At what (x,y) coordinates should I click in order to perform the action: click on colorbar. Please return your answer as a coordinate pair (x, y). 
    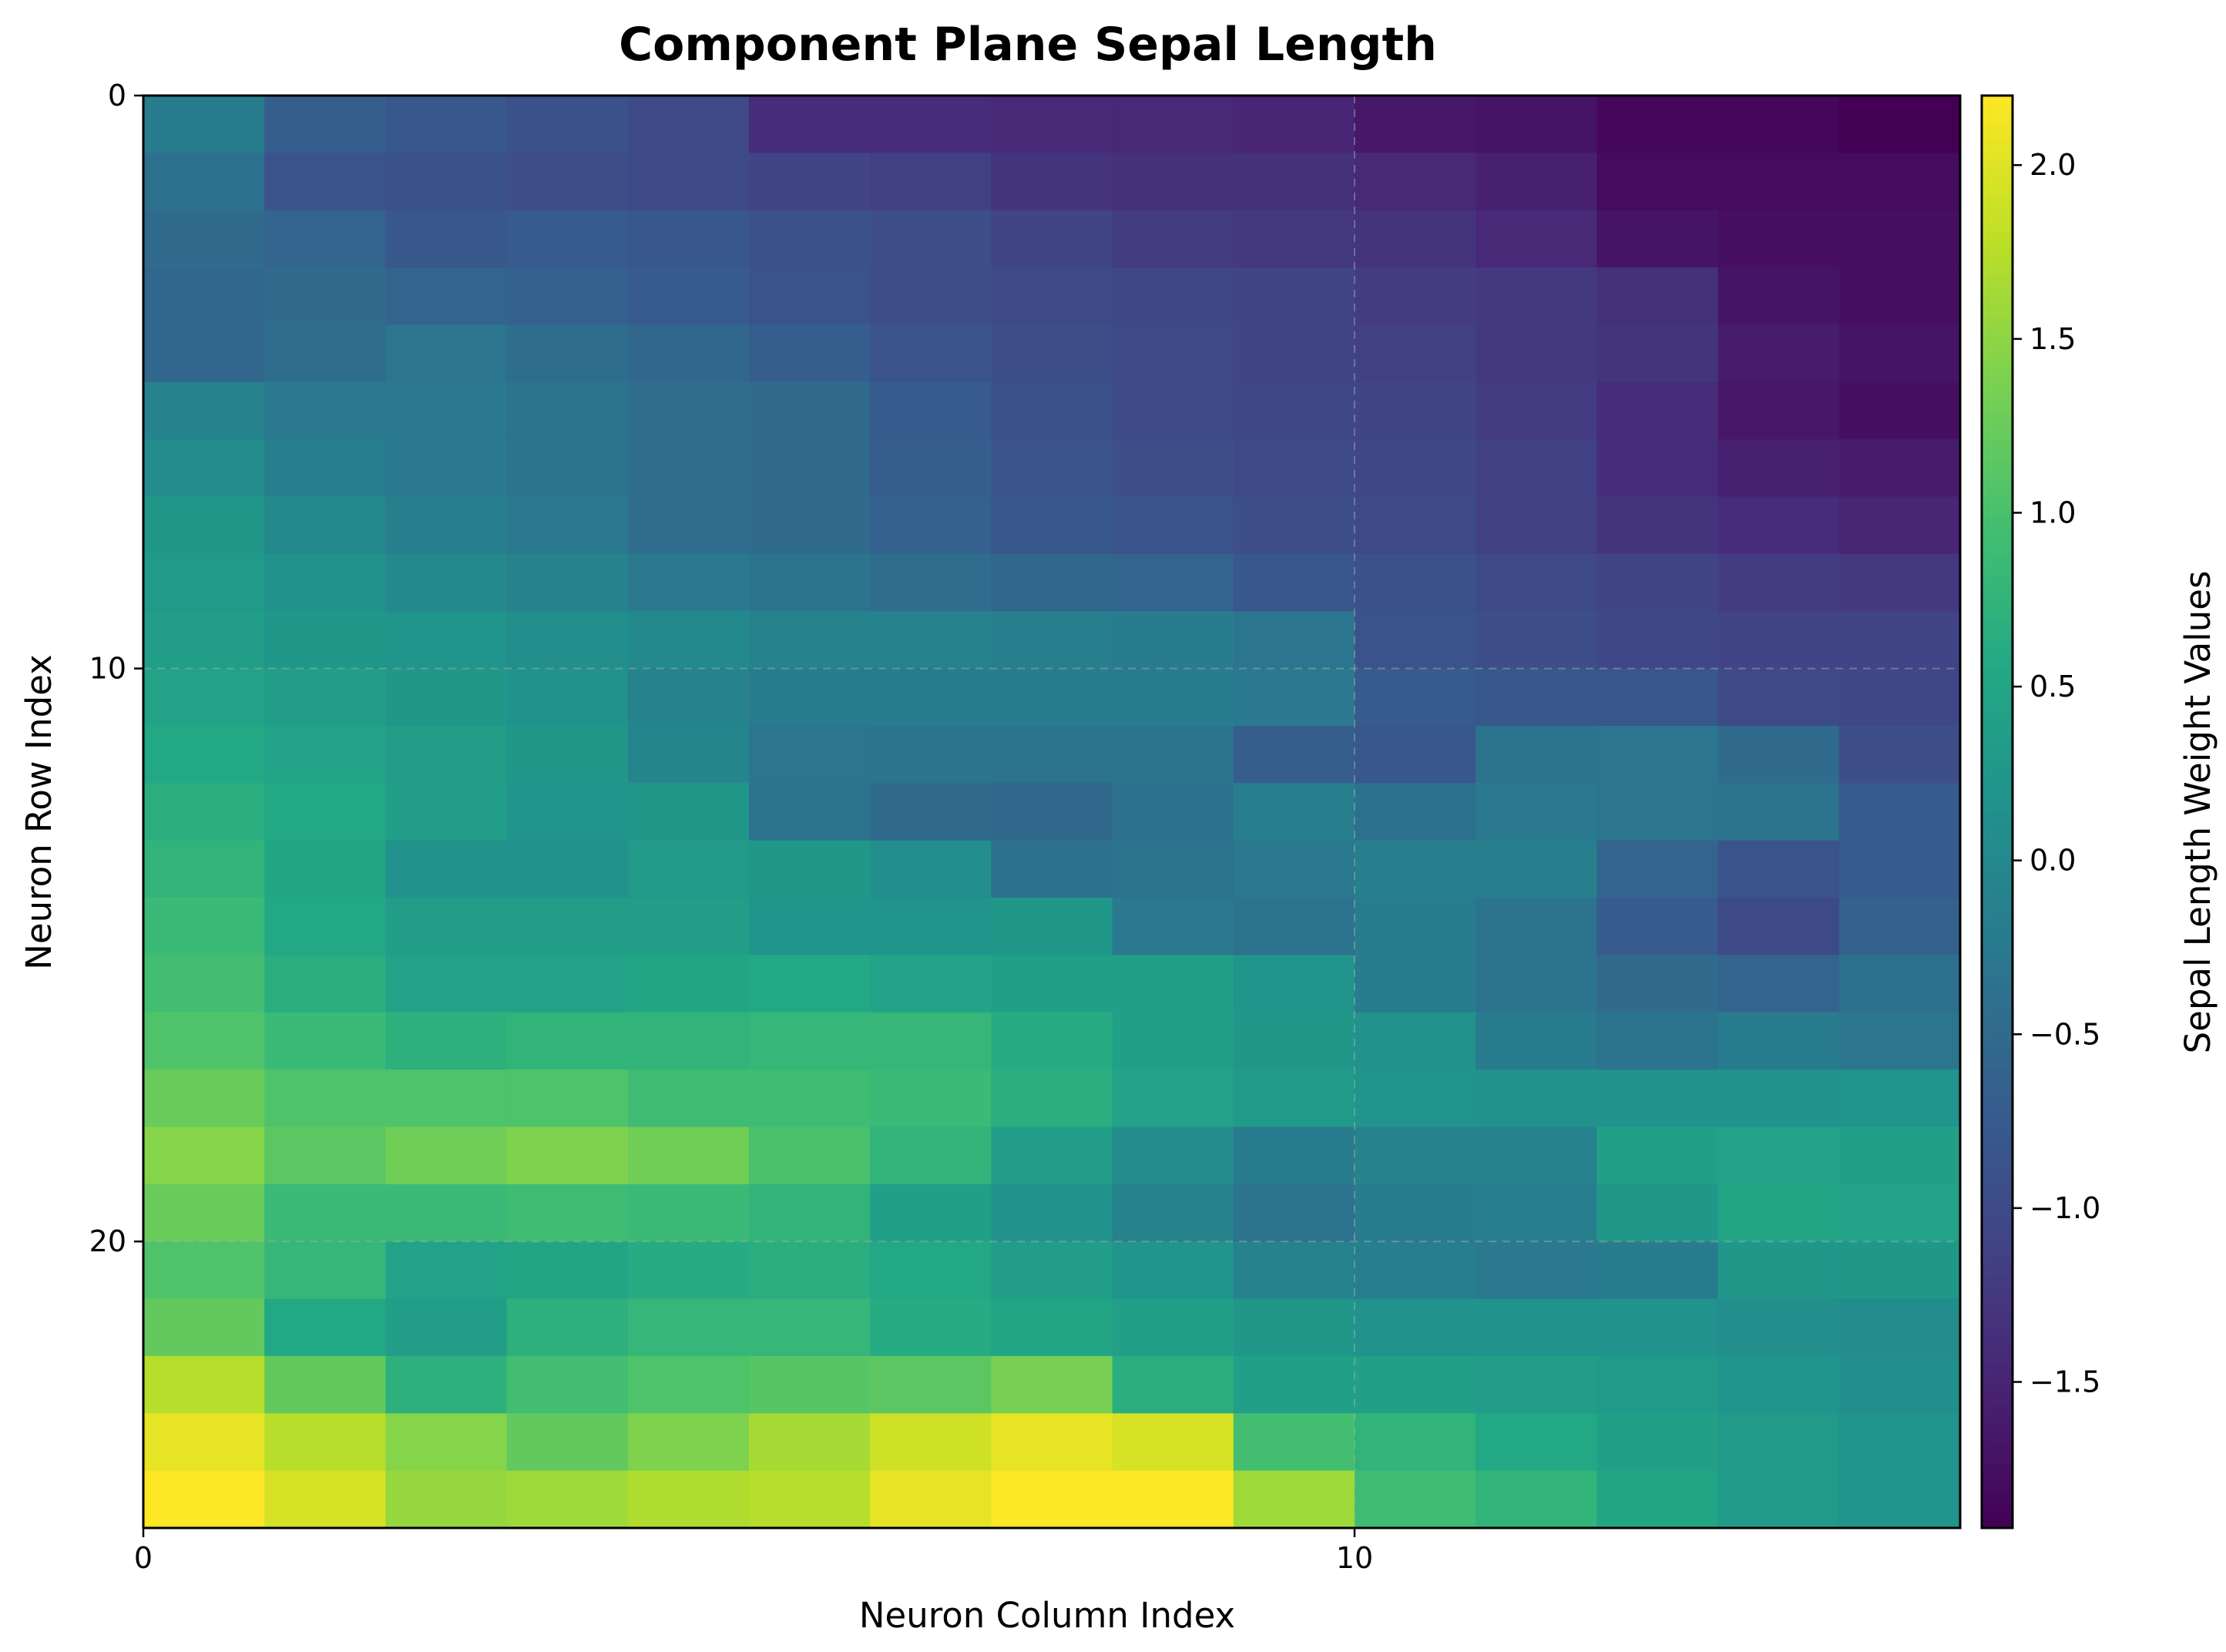
    Looking at the image, I should click on (1998, 812).